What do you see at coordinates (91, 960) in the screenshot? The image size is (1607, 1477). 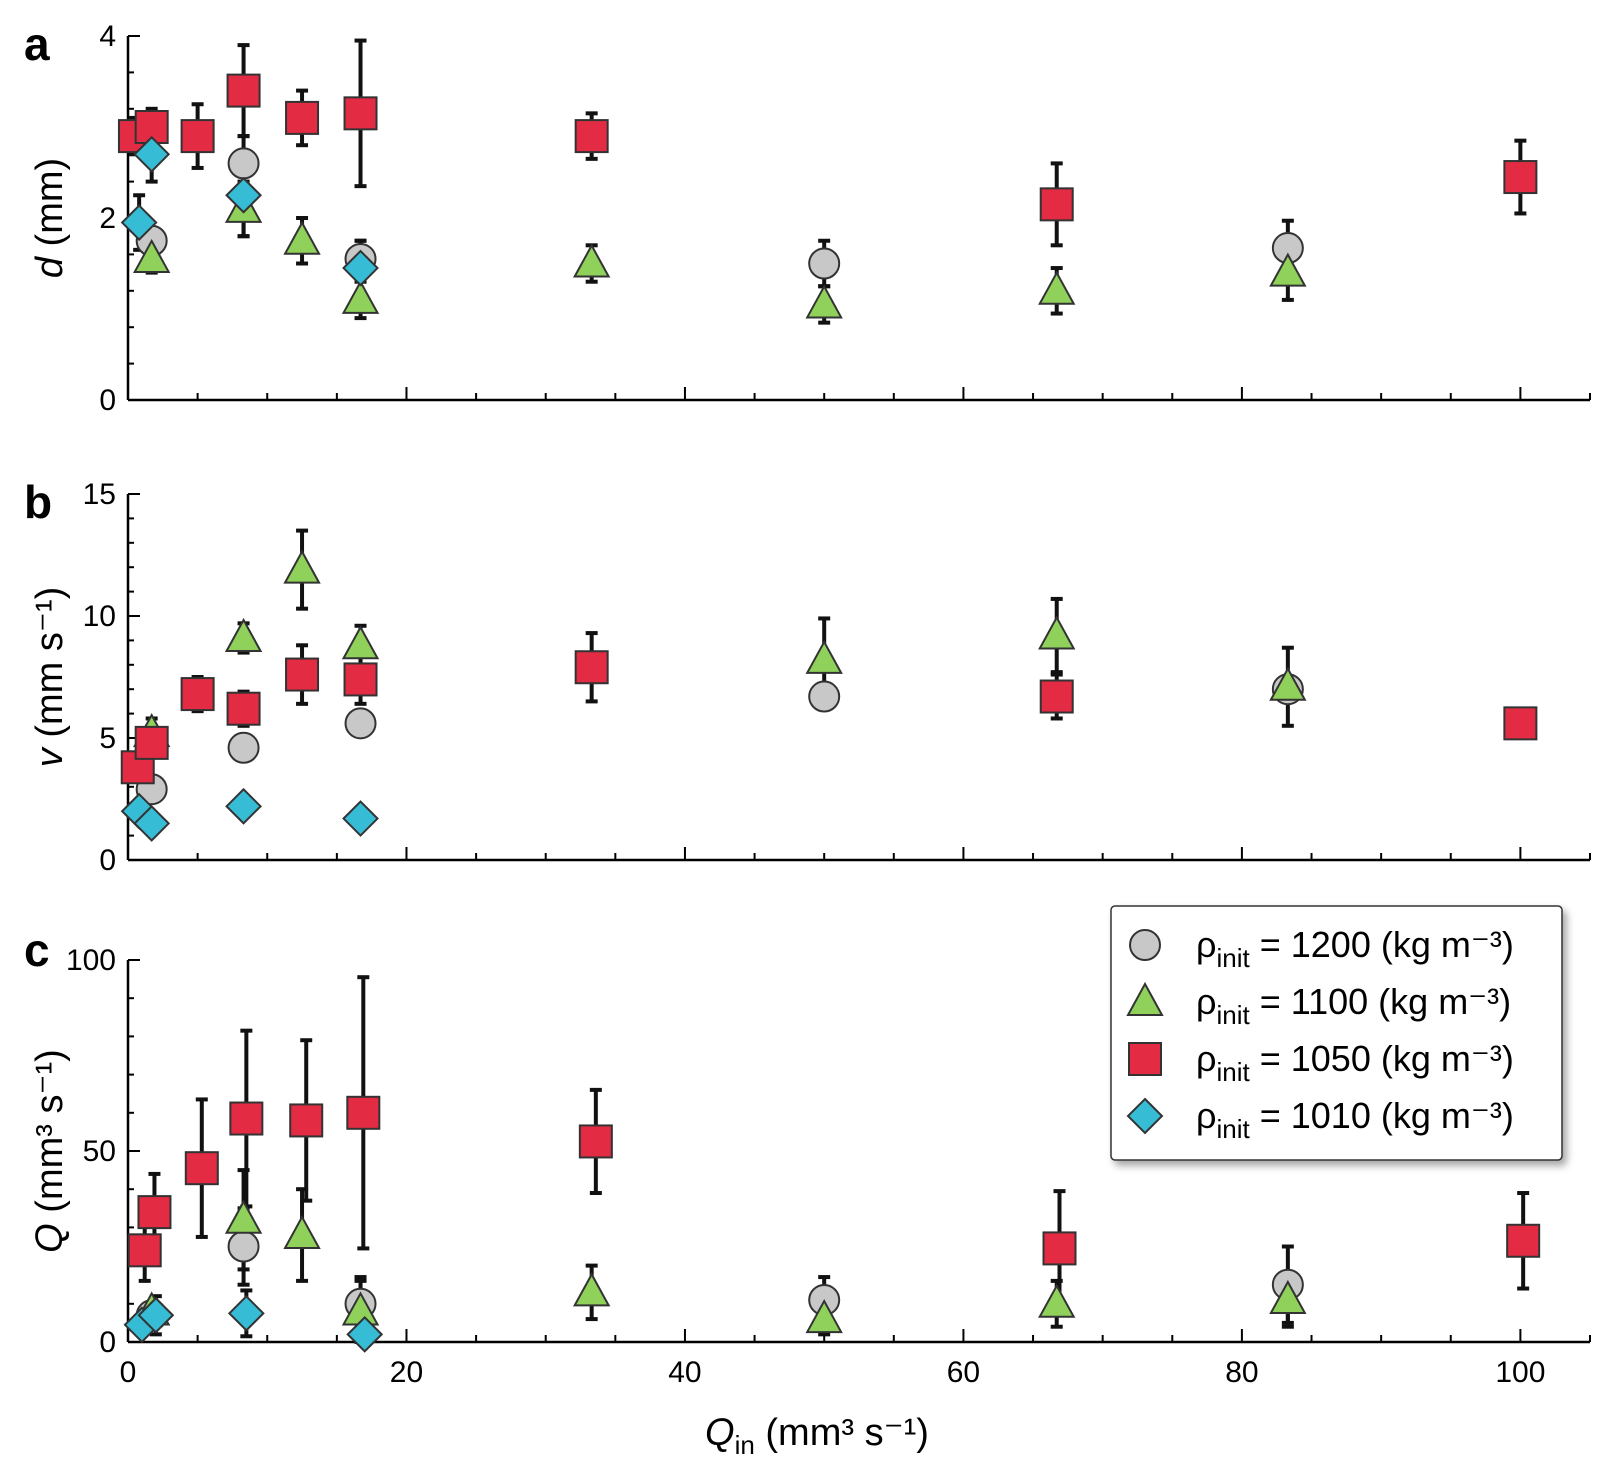 I see `y-tick-label: 100` at bounding box center [91, 960].